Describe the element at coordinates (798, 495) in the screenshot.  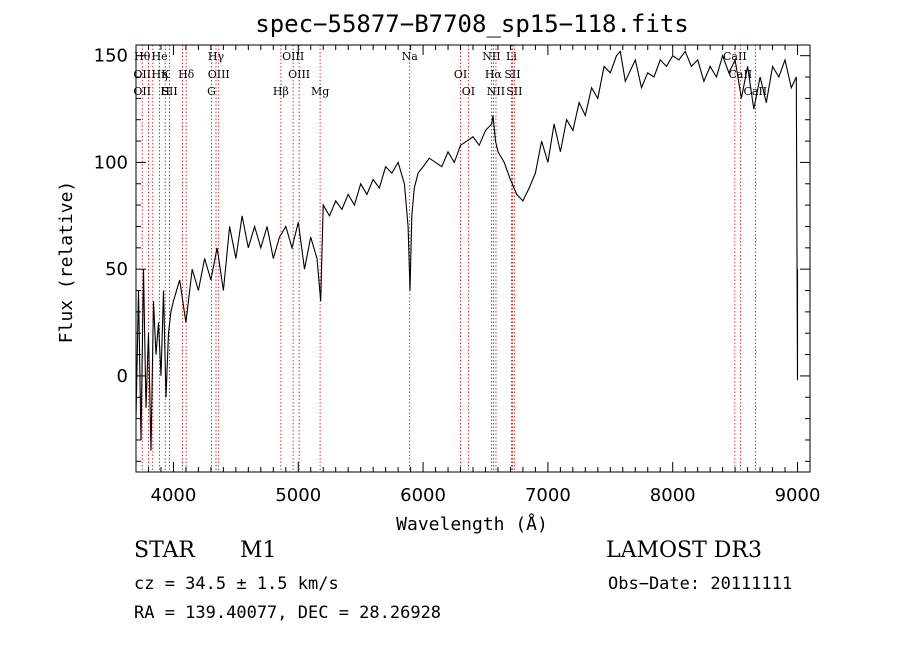
I see `x-tick-label: 9000` at that location.